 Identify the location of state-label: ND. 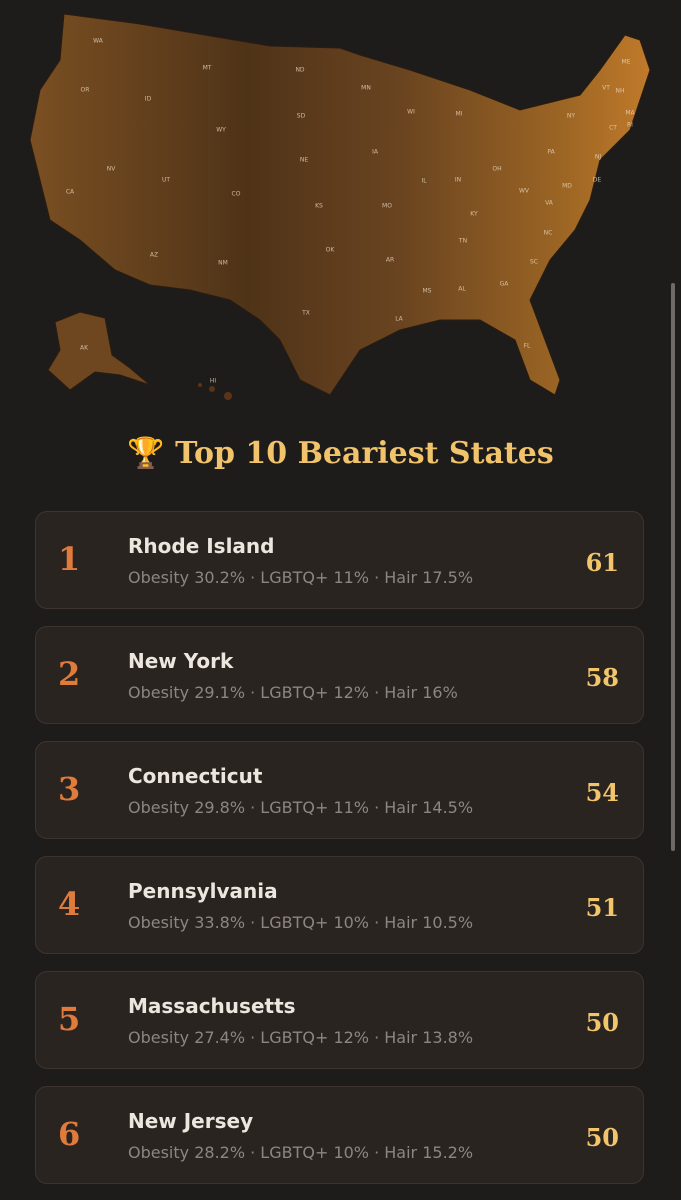
(299, 70).